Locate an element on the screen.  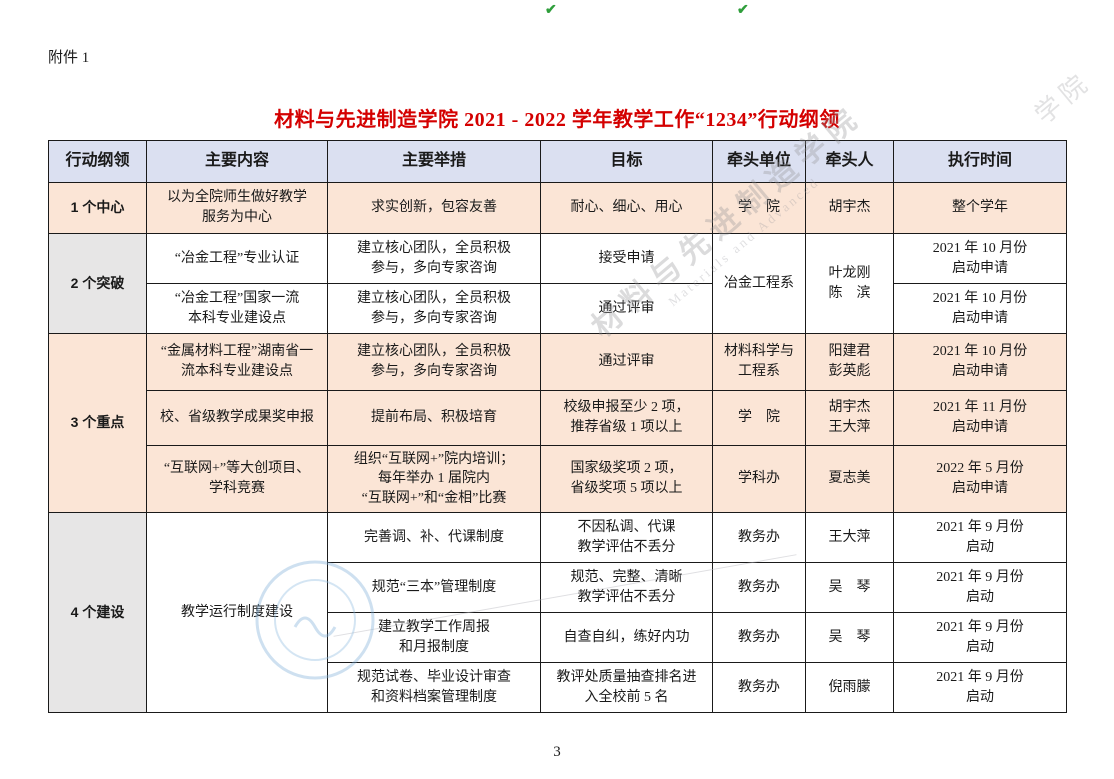
section-label-4-constructions: 4 个建设 is located at coordinates (97, 612).